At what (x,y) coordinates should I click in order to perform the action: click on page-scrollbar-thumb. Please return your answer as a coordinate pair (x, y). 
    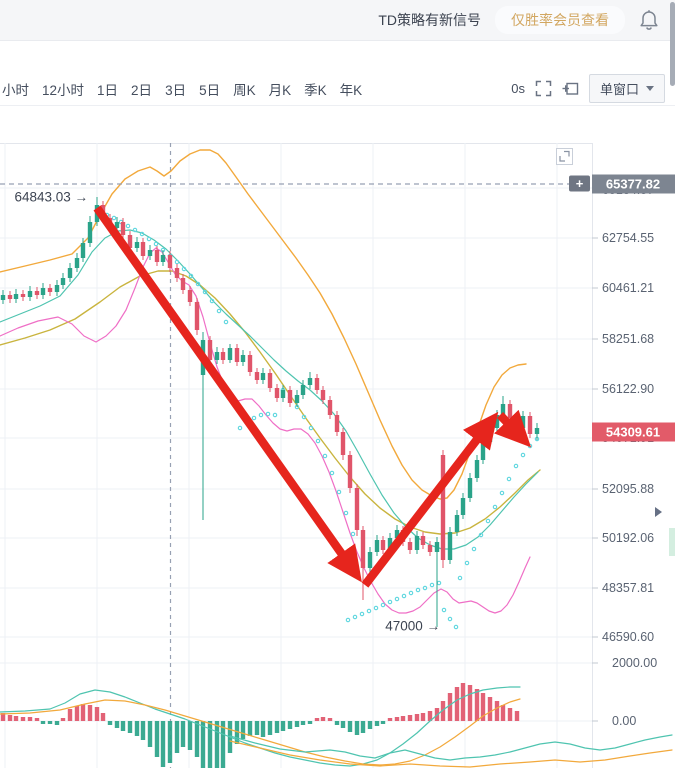
    Looking at the image, I should click on (672, 44).